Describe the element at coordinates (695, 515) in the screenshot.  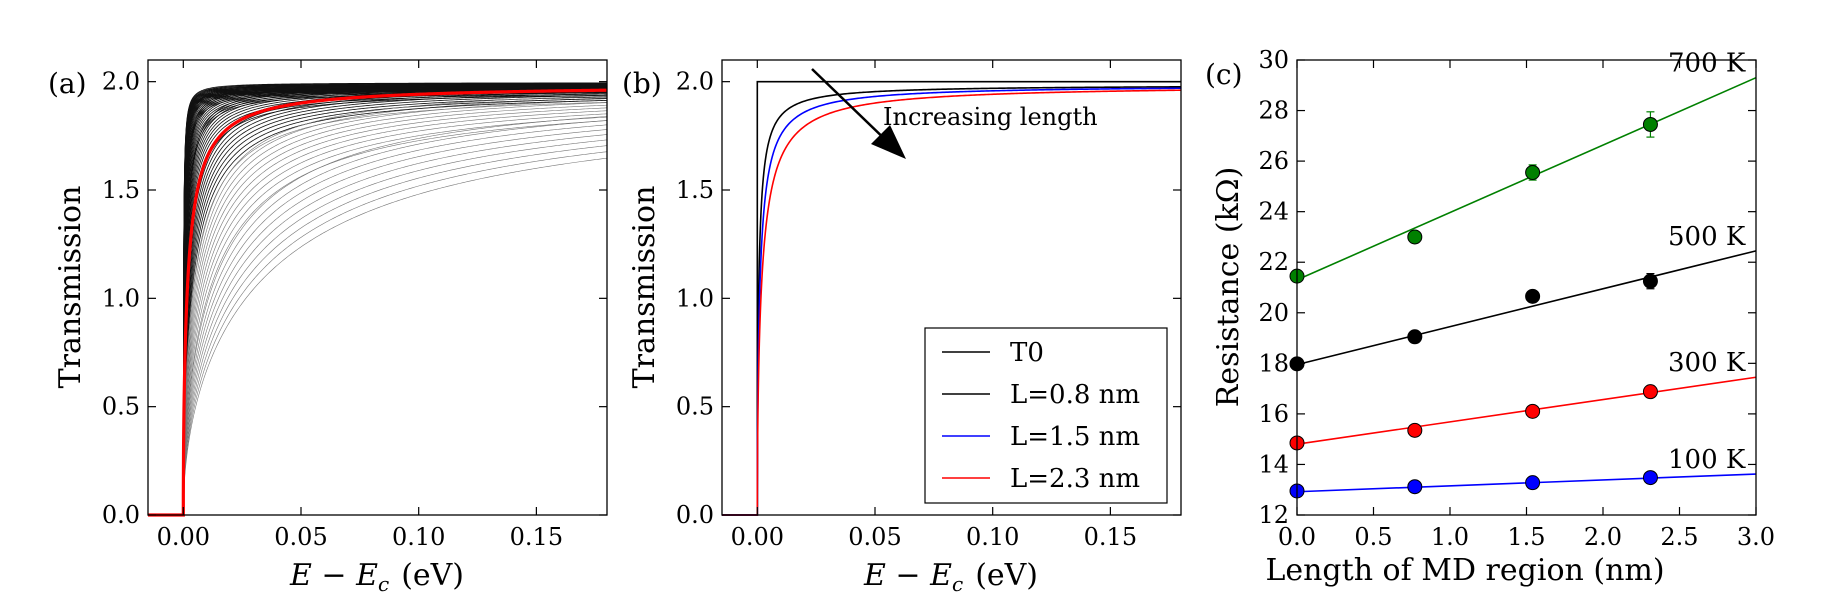
I see `panel-b-ytick-label: 0.0` at that location.